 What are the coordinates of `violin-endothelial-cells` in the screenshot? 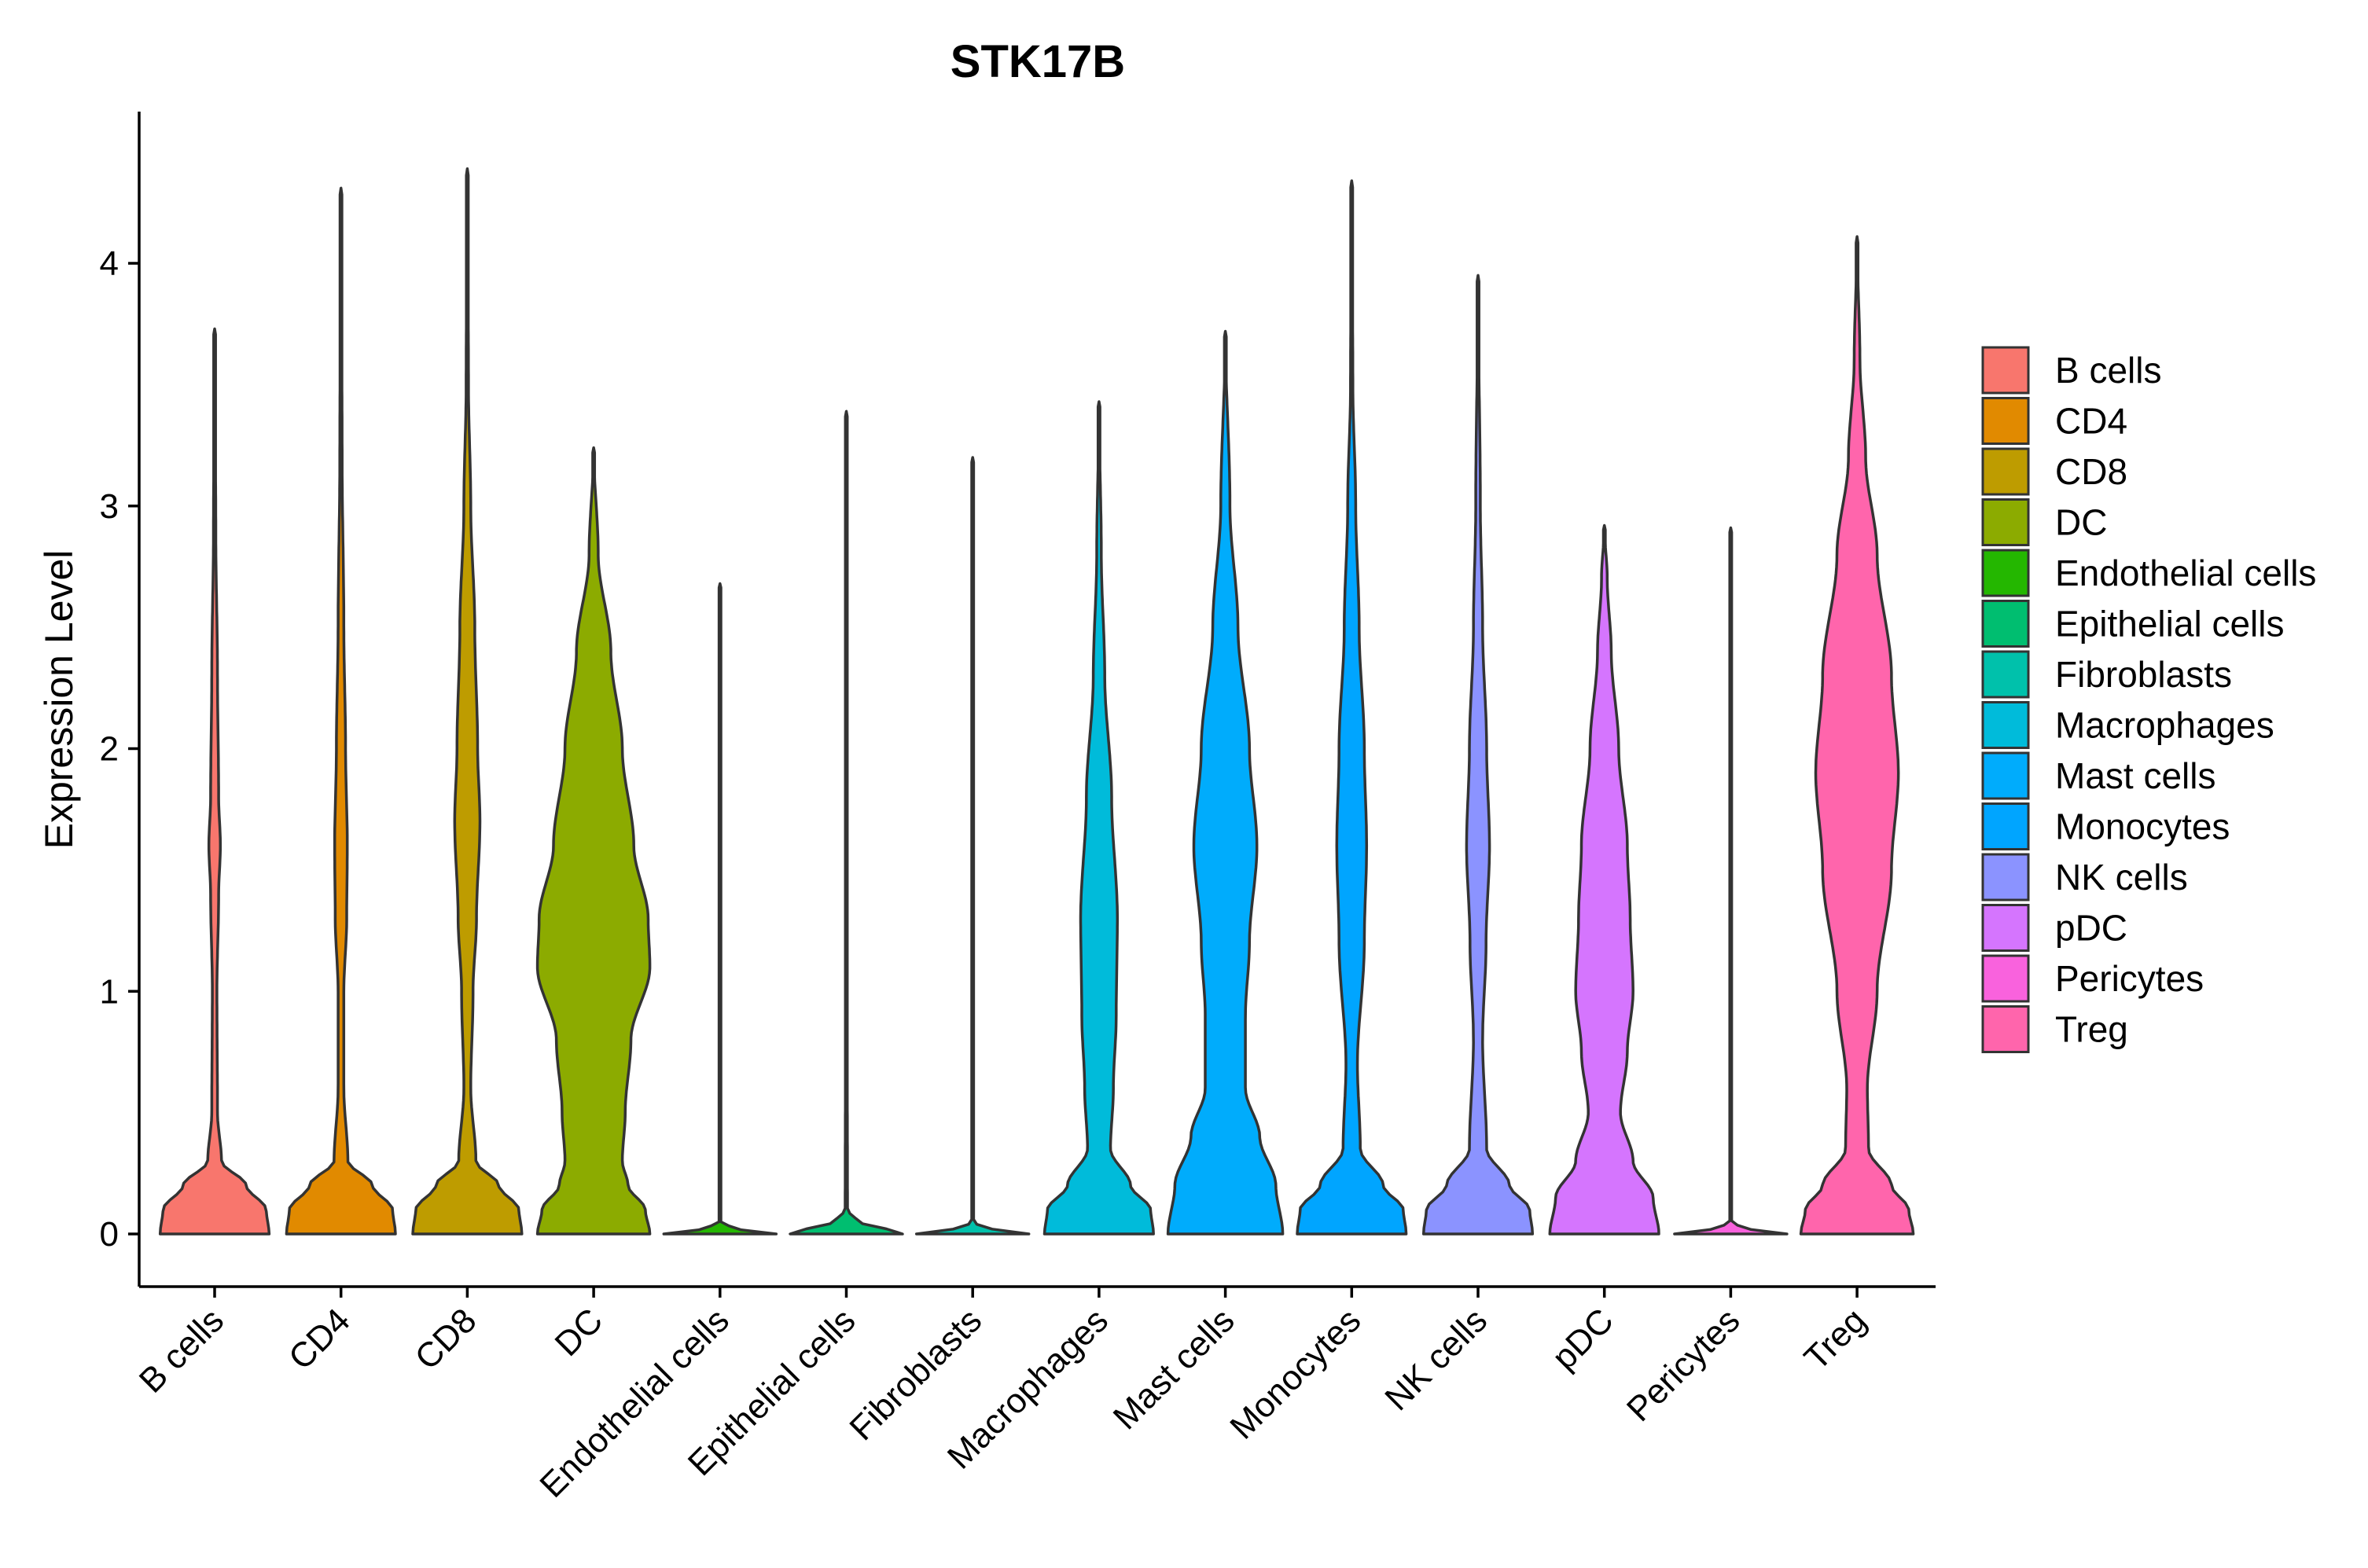 It's located at (720, 909).